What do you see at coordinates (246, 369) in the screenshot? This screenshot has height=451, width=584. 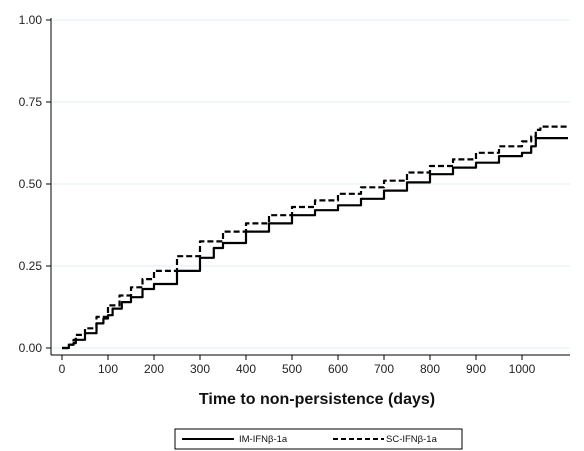 I see `x-tick-label: 400` at bounding box center [246, 369].